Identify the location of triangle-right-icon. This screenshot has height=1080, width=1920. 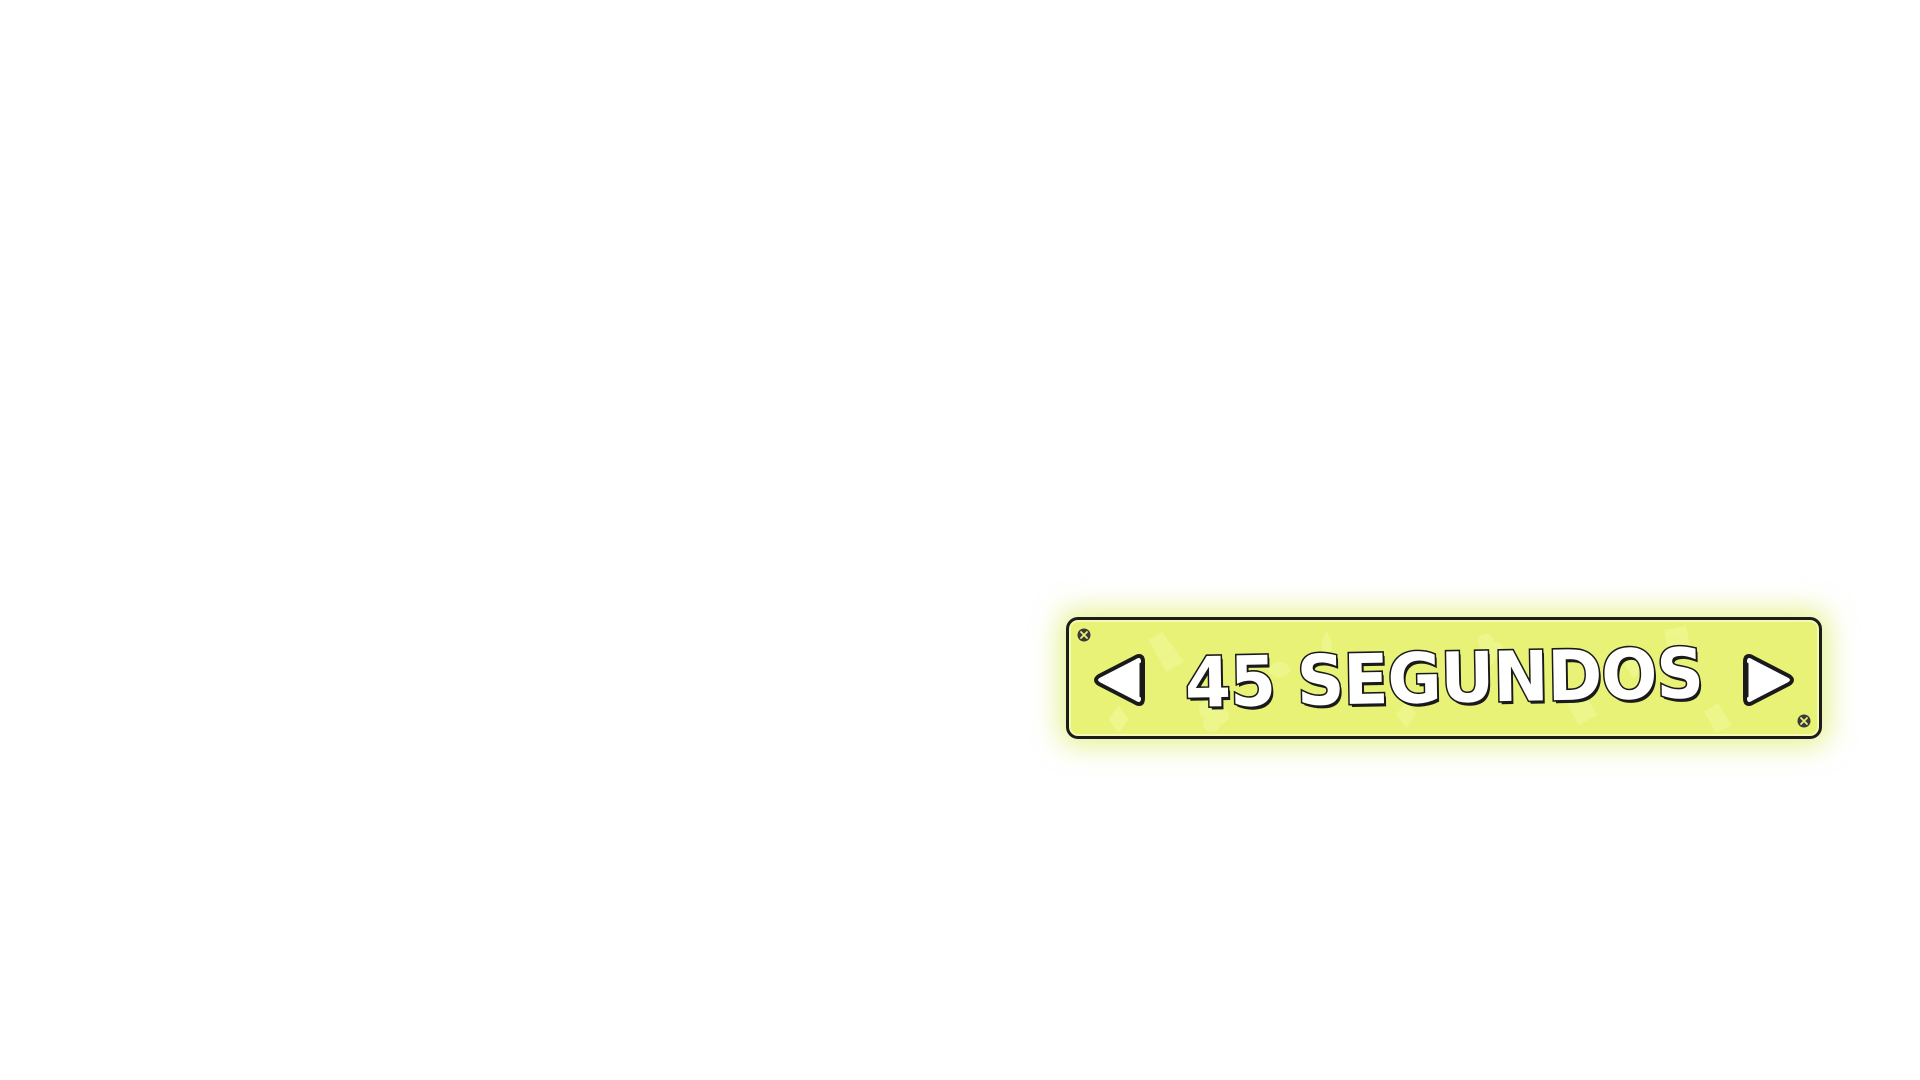
(1768, 680).